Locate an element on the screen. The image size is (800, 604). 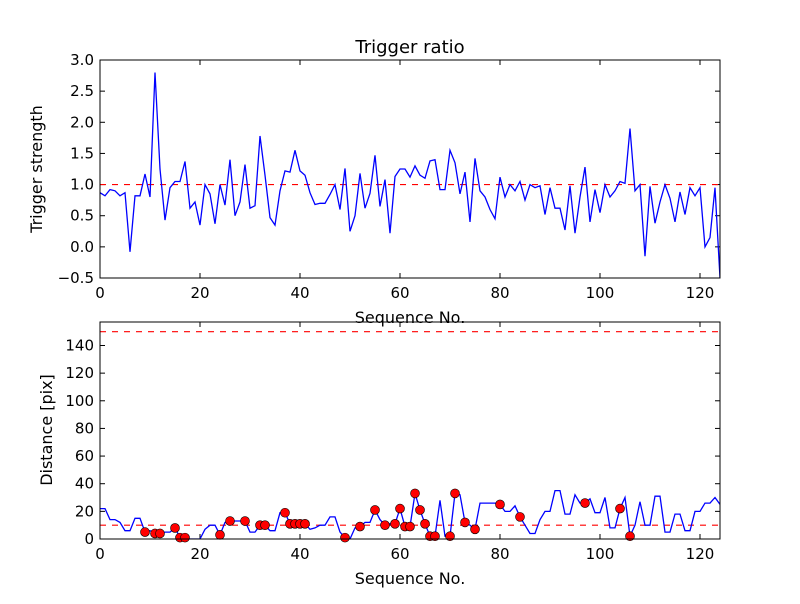
bottom-x-tick-label: 0 is located at coordinates (100, 554).